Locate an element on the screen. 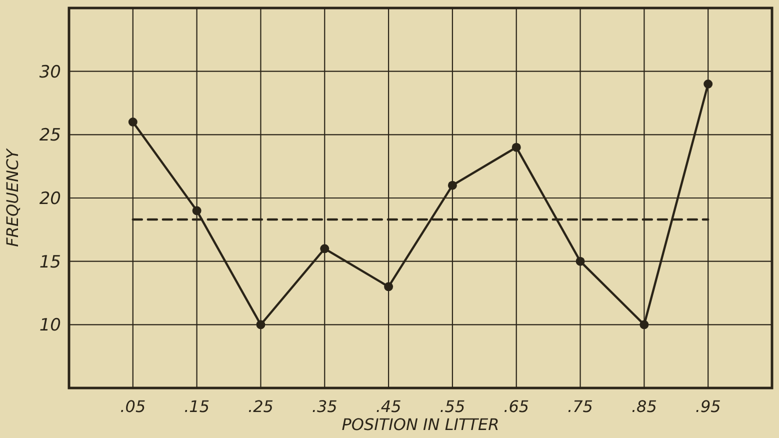 The image size is (779, 438). y-axis-title: FREQUENCY is located at coordinates (12, 197).